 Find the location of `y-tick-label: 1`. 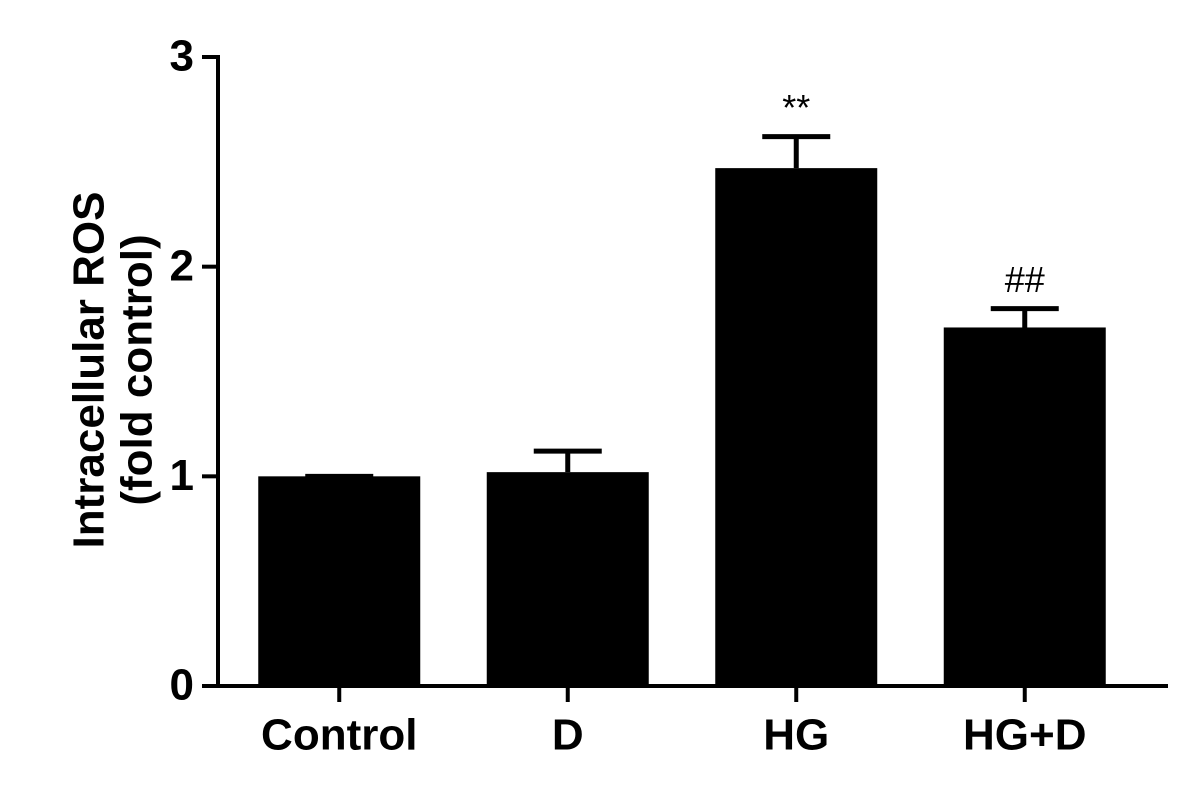

y-tick-label: 1 is located at coordinates (182, 475).